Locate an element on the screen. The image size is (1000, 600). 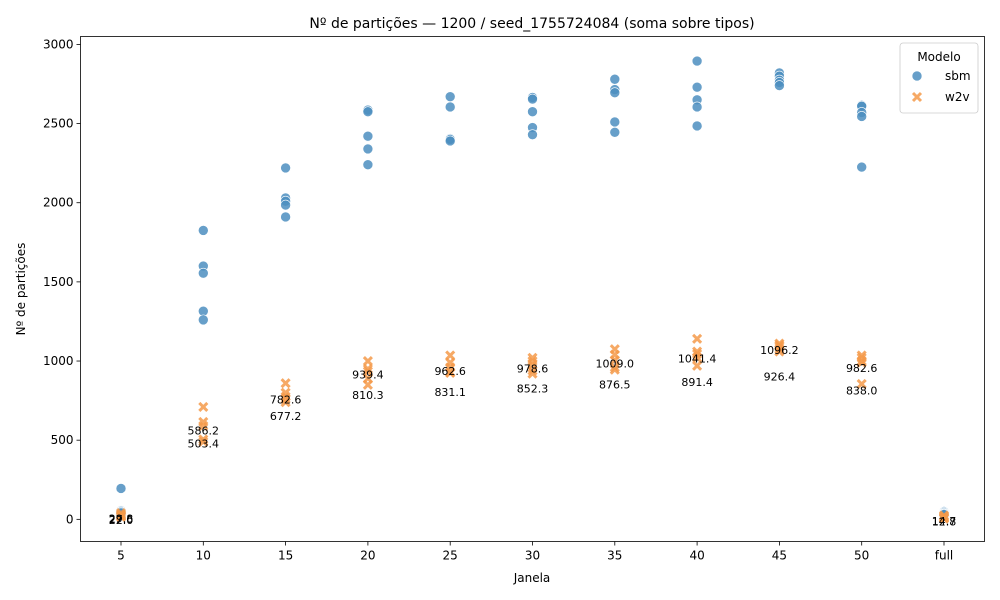
data-label: 876.5 is located at coordinates (615, 385).